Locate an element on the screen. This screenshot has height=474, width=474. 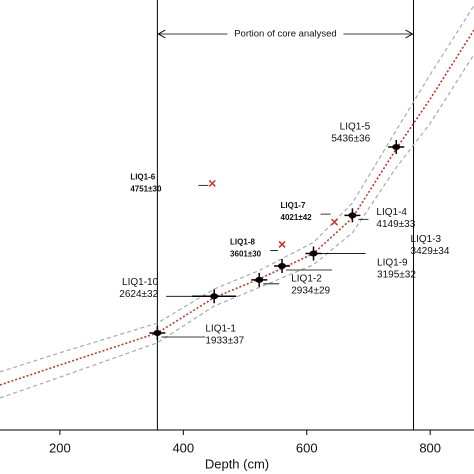
sample-age: 5436±36 is located at coordinates (350, 139).